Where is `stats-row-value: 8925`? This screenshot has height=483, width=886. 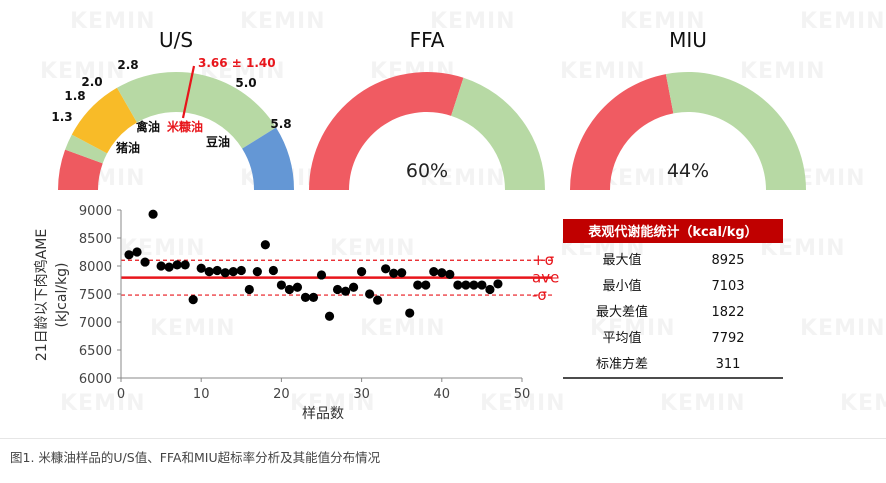
stats-row-value: 8925 is located at coordinates (727, 260).